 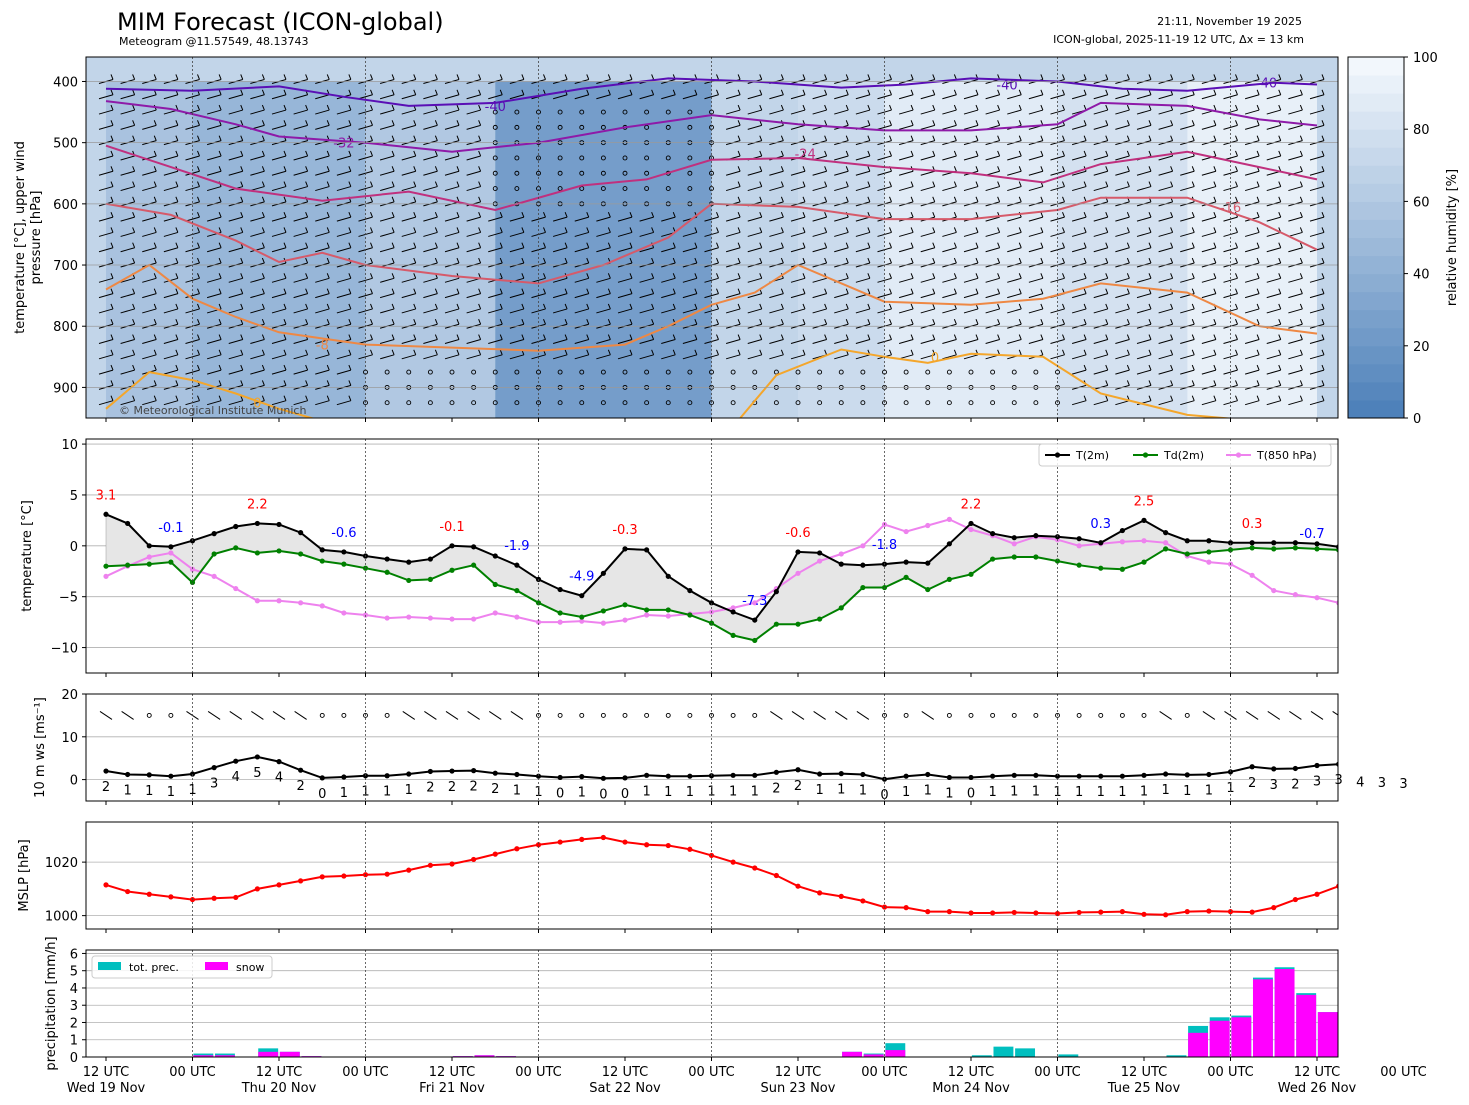 What do you see at coordinates (74, 1006) in the screenshot?
I see `precip-ytick-label: 3` at bounding box center [74, 1006].